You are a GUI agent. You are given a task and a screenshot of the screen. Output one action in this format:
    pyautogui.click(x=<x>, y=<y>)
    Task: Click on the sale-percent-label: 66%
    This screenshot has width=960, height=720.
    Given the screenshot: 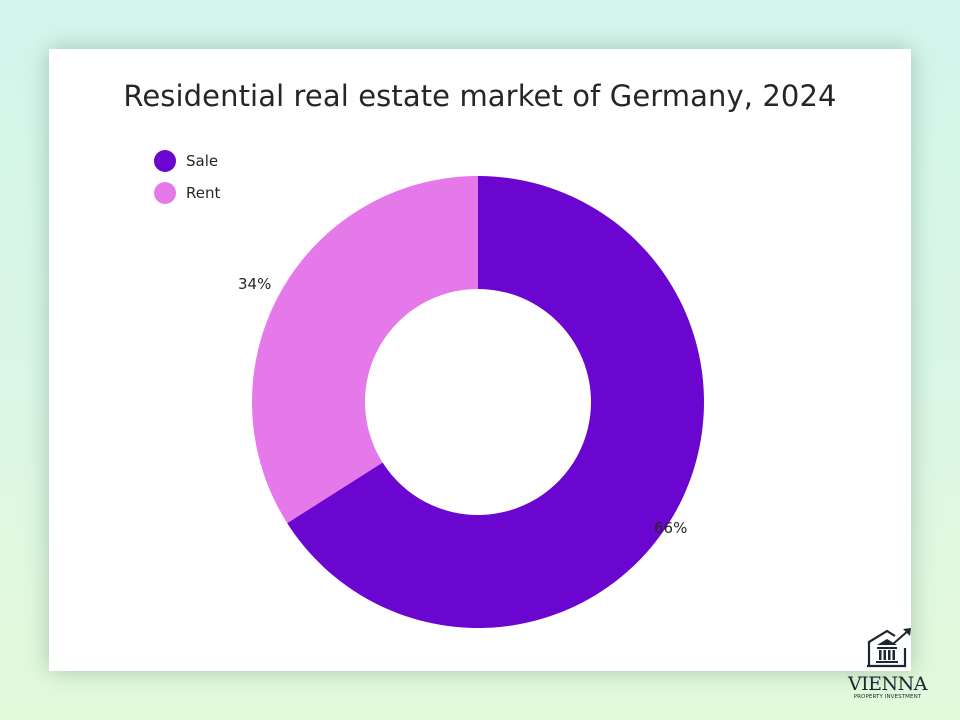 What is the action you would take?
    pyautogui.click(x=670, y=528)
    